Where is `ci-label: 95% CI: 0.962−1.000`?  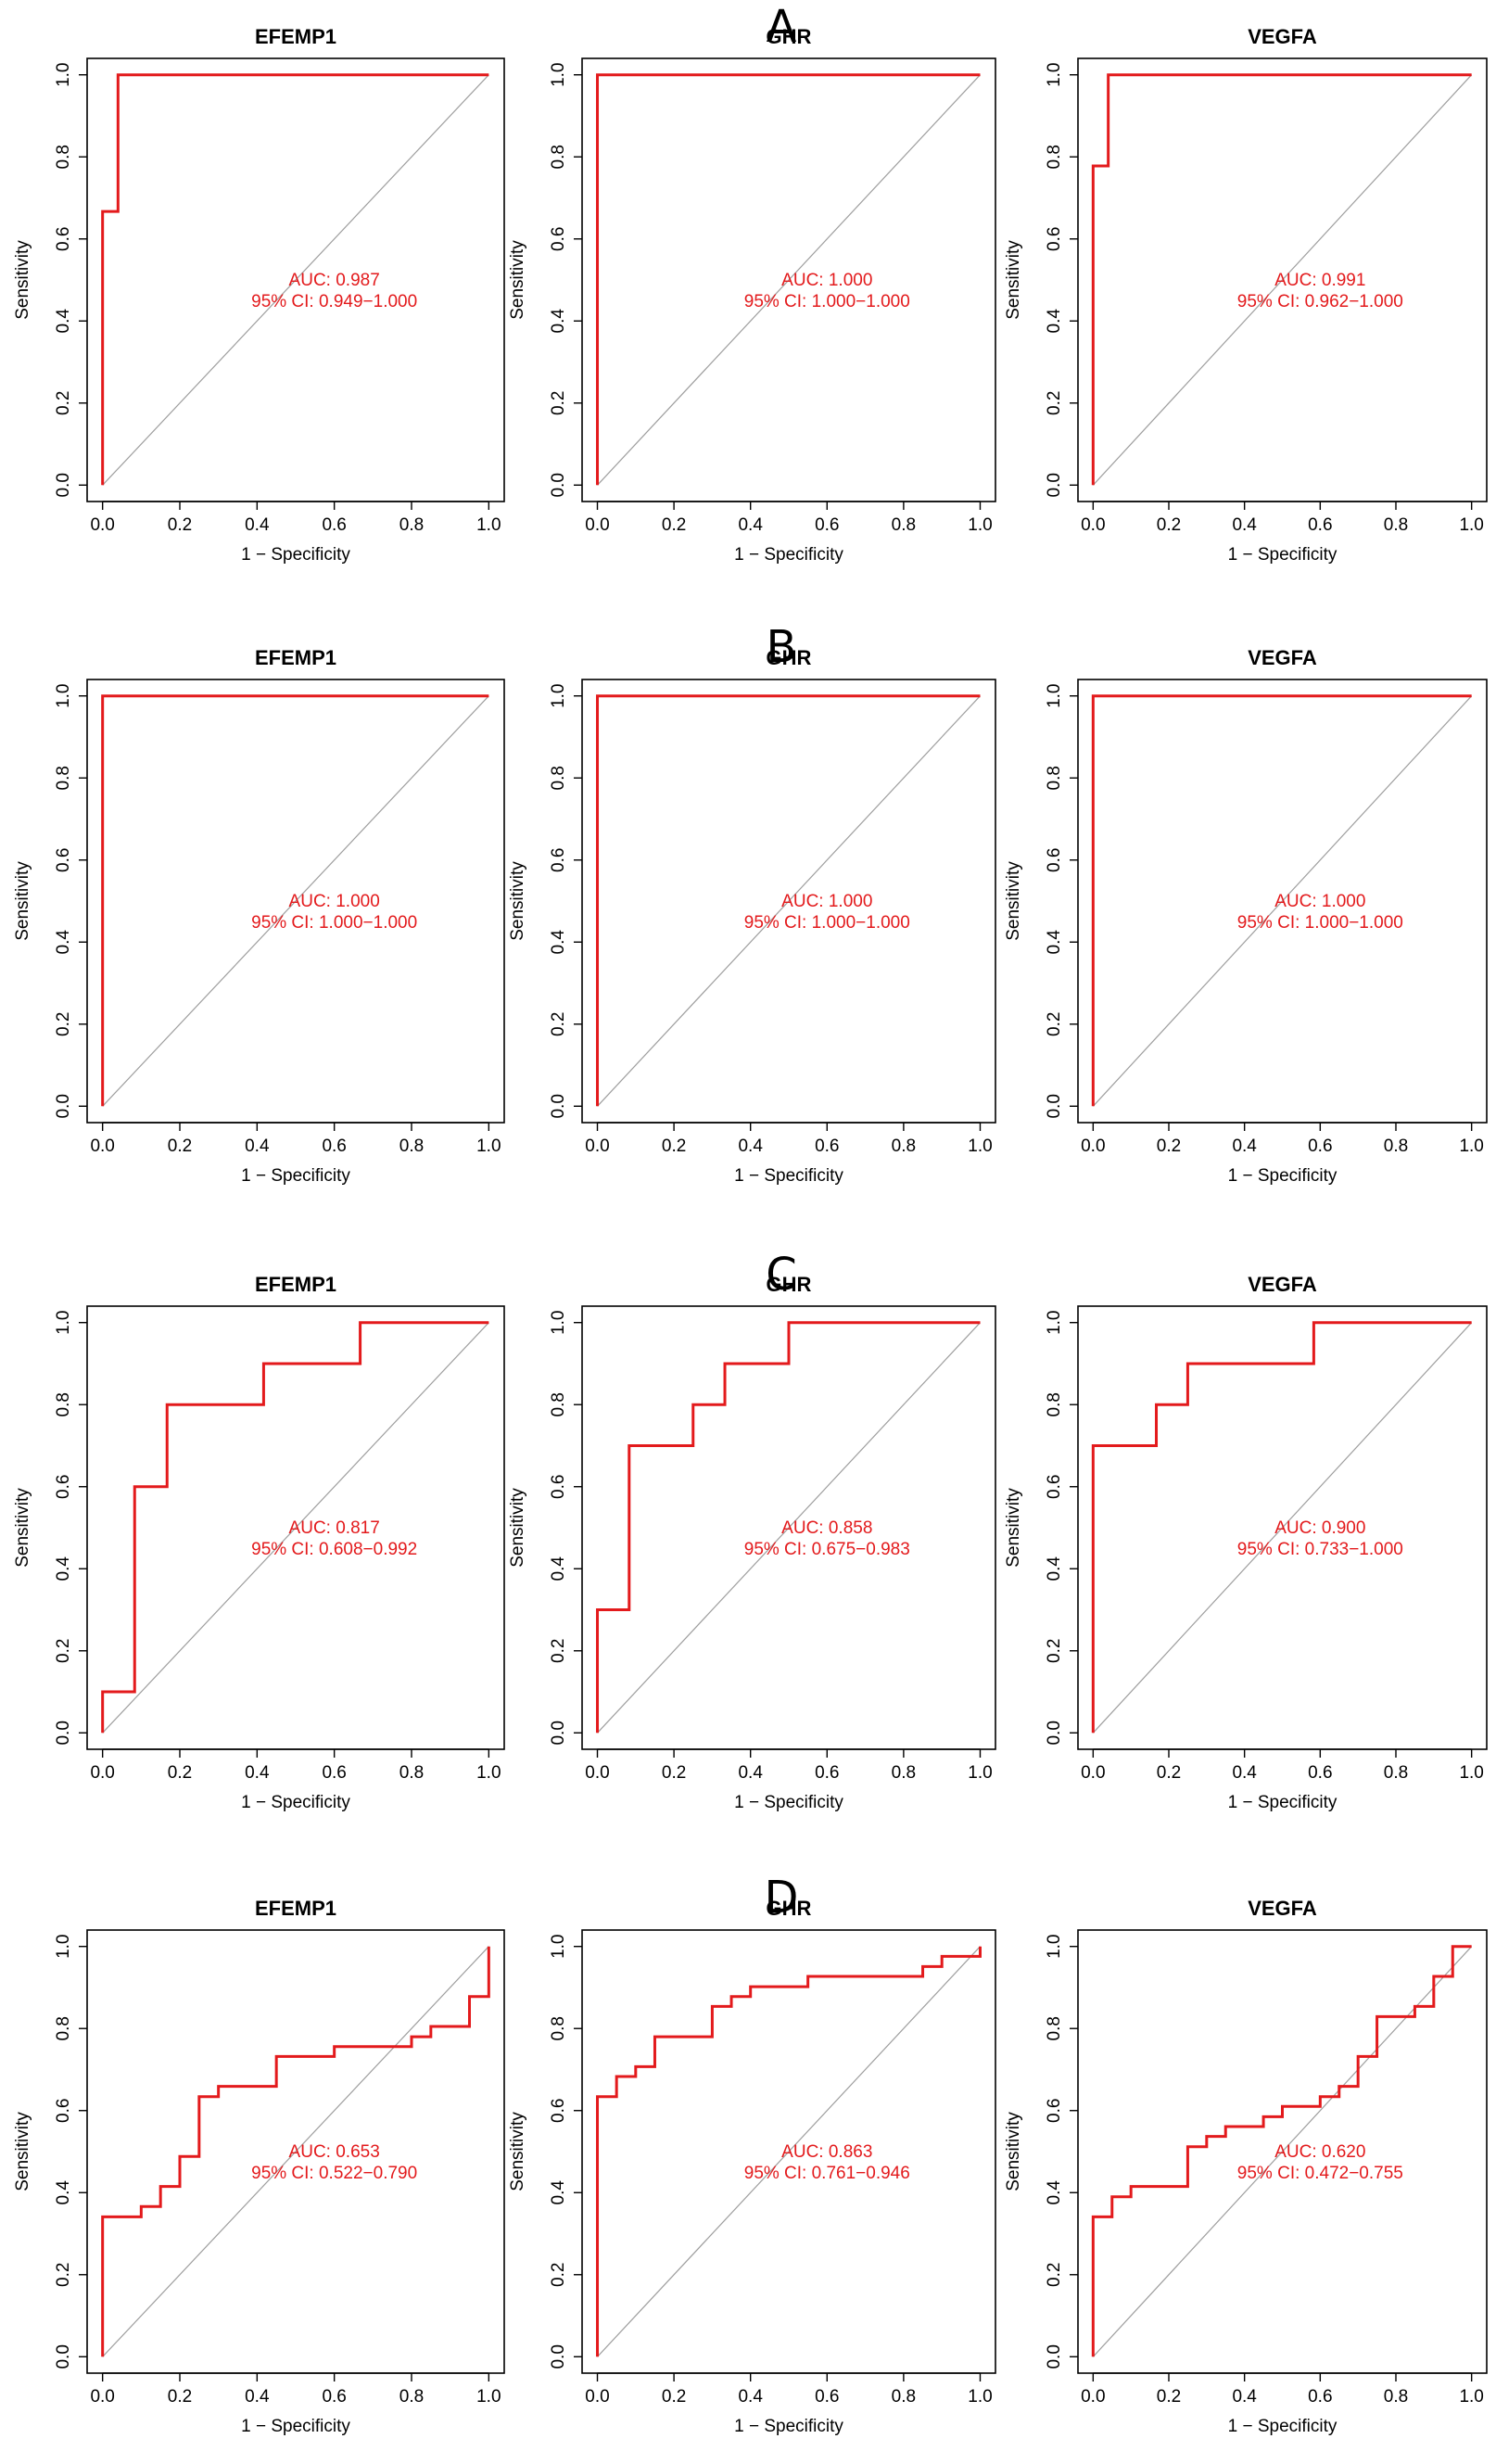
ci-label: 95% CI: 0.962−1.000 is located at coordinates (1320, 301).